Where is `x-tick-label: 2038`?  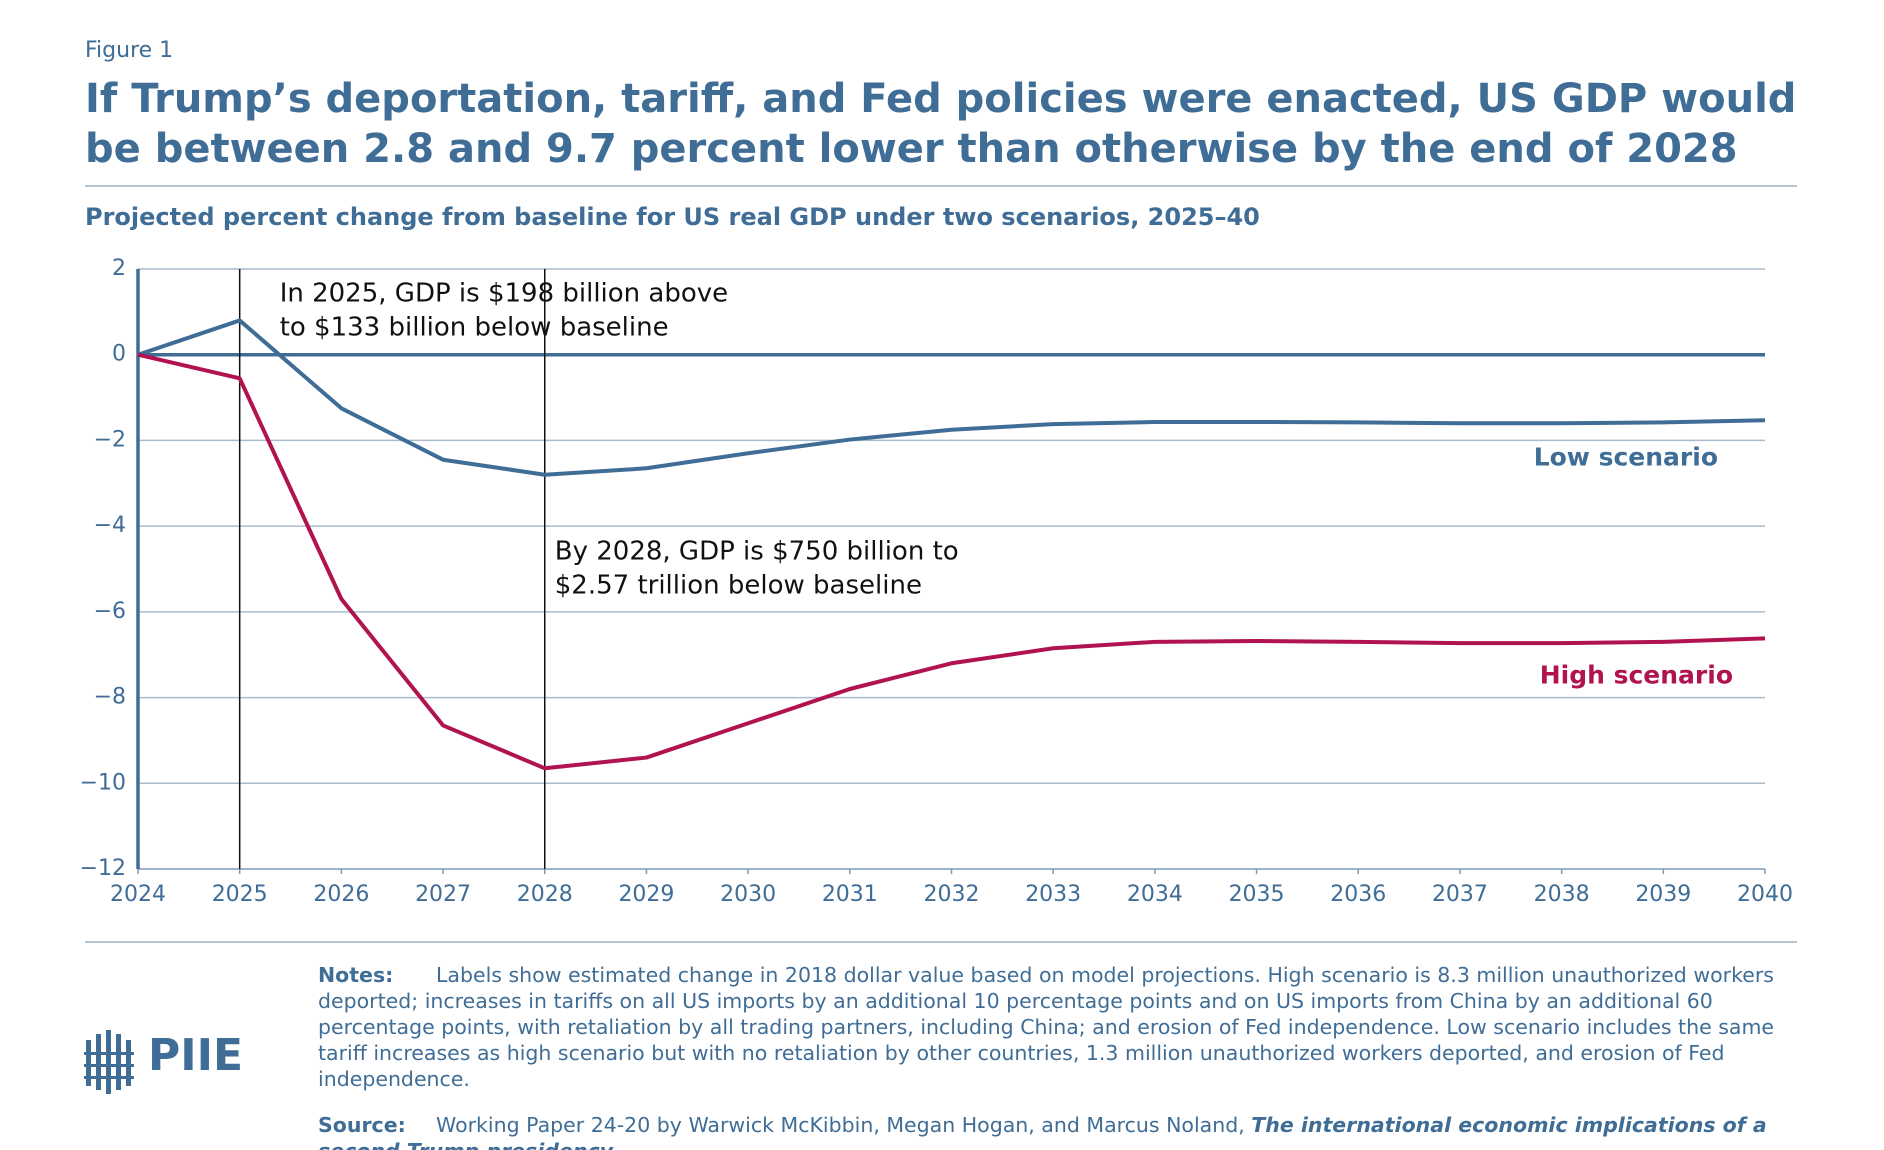 x-tick-label: 2038 is located at coordinates (1562, 894).